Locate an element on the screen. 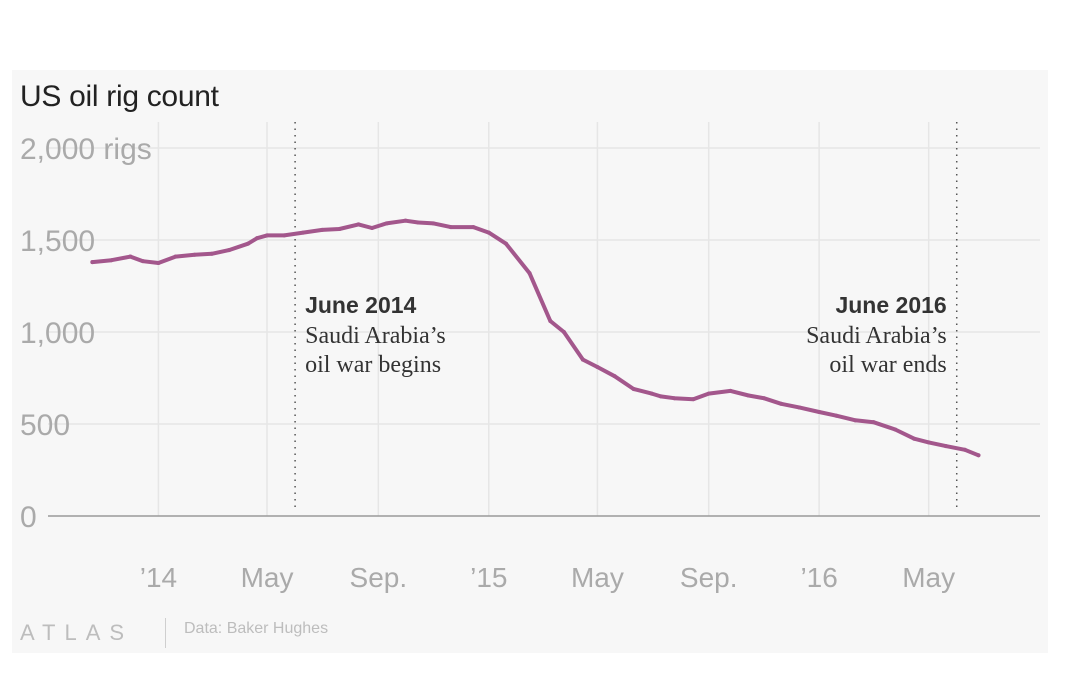 Image resolution: width=1065 pixels, height=694 pixels. y-tick-label: 1,000 is located at coordinates (57, 333).